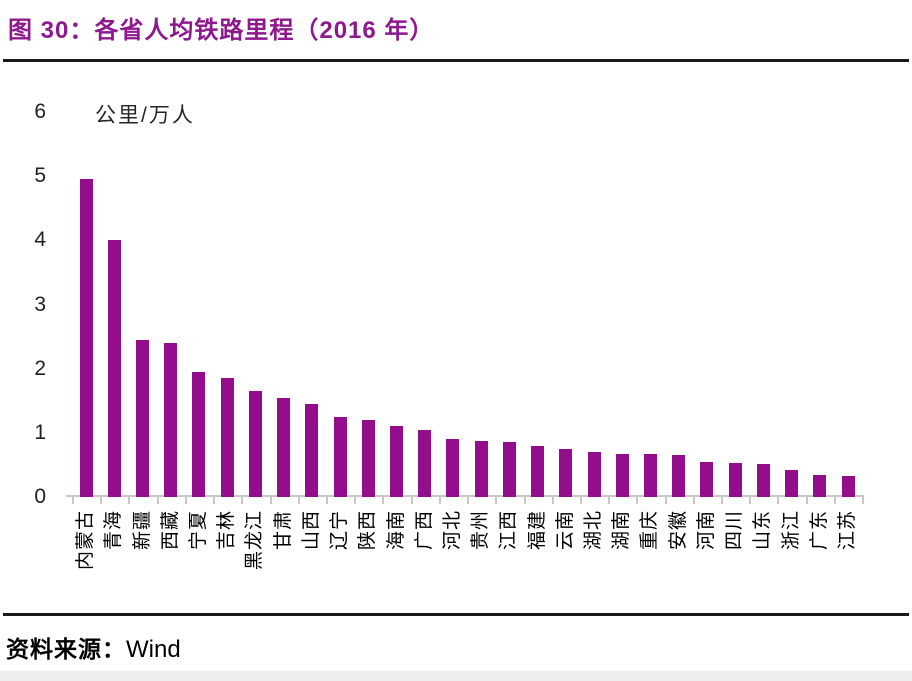 This screenshot has width=912, height=681. Describe the element at coordinates (340, 561) in the screenshot. I see `x-label-slot: 辽宁` at that location.